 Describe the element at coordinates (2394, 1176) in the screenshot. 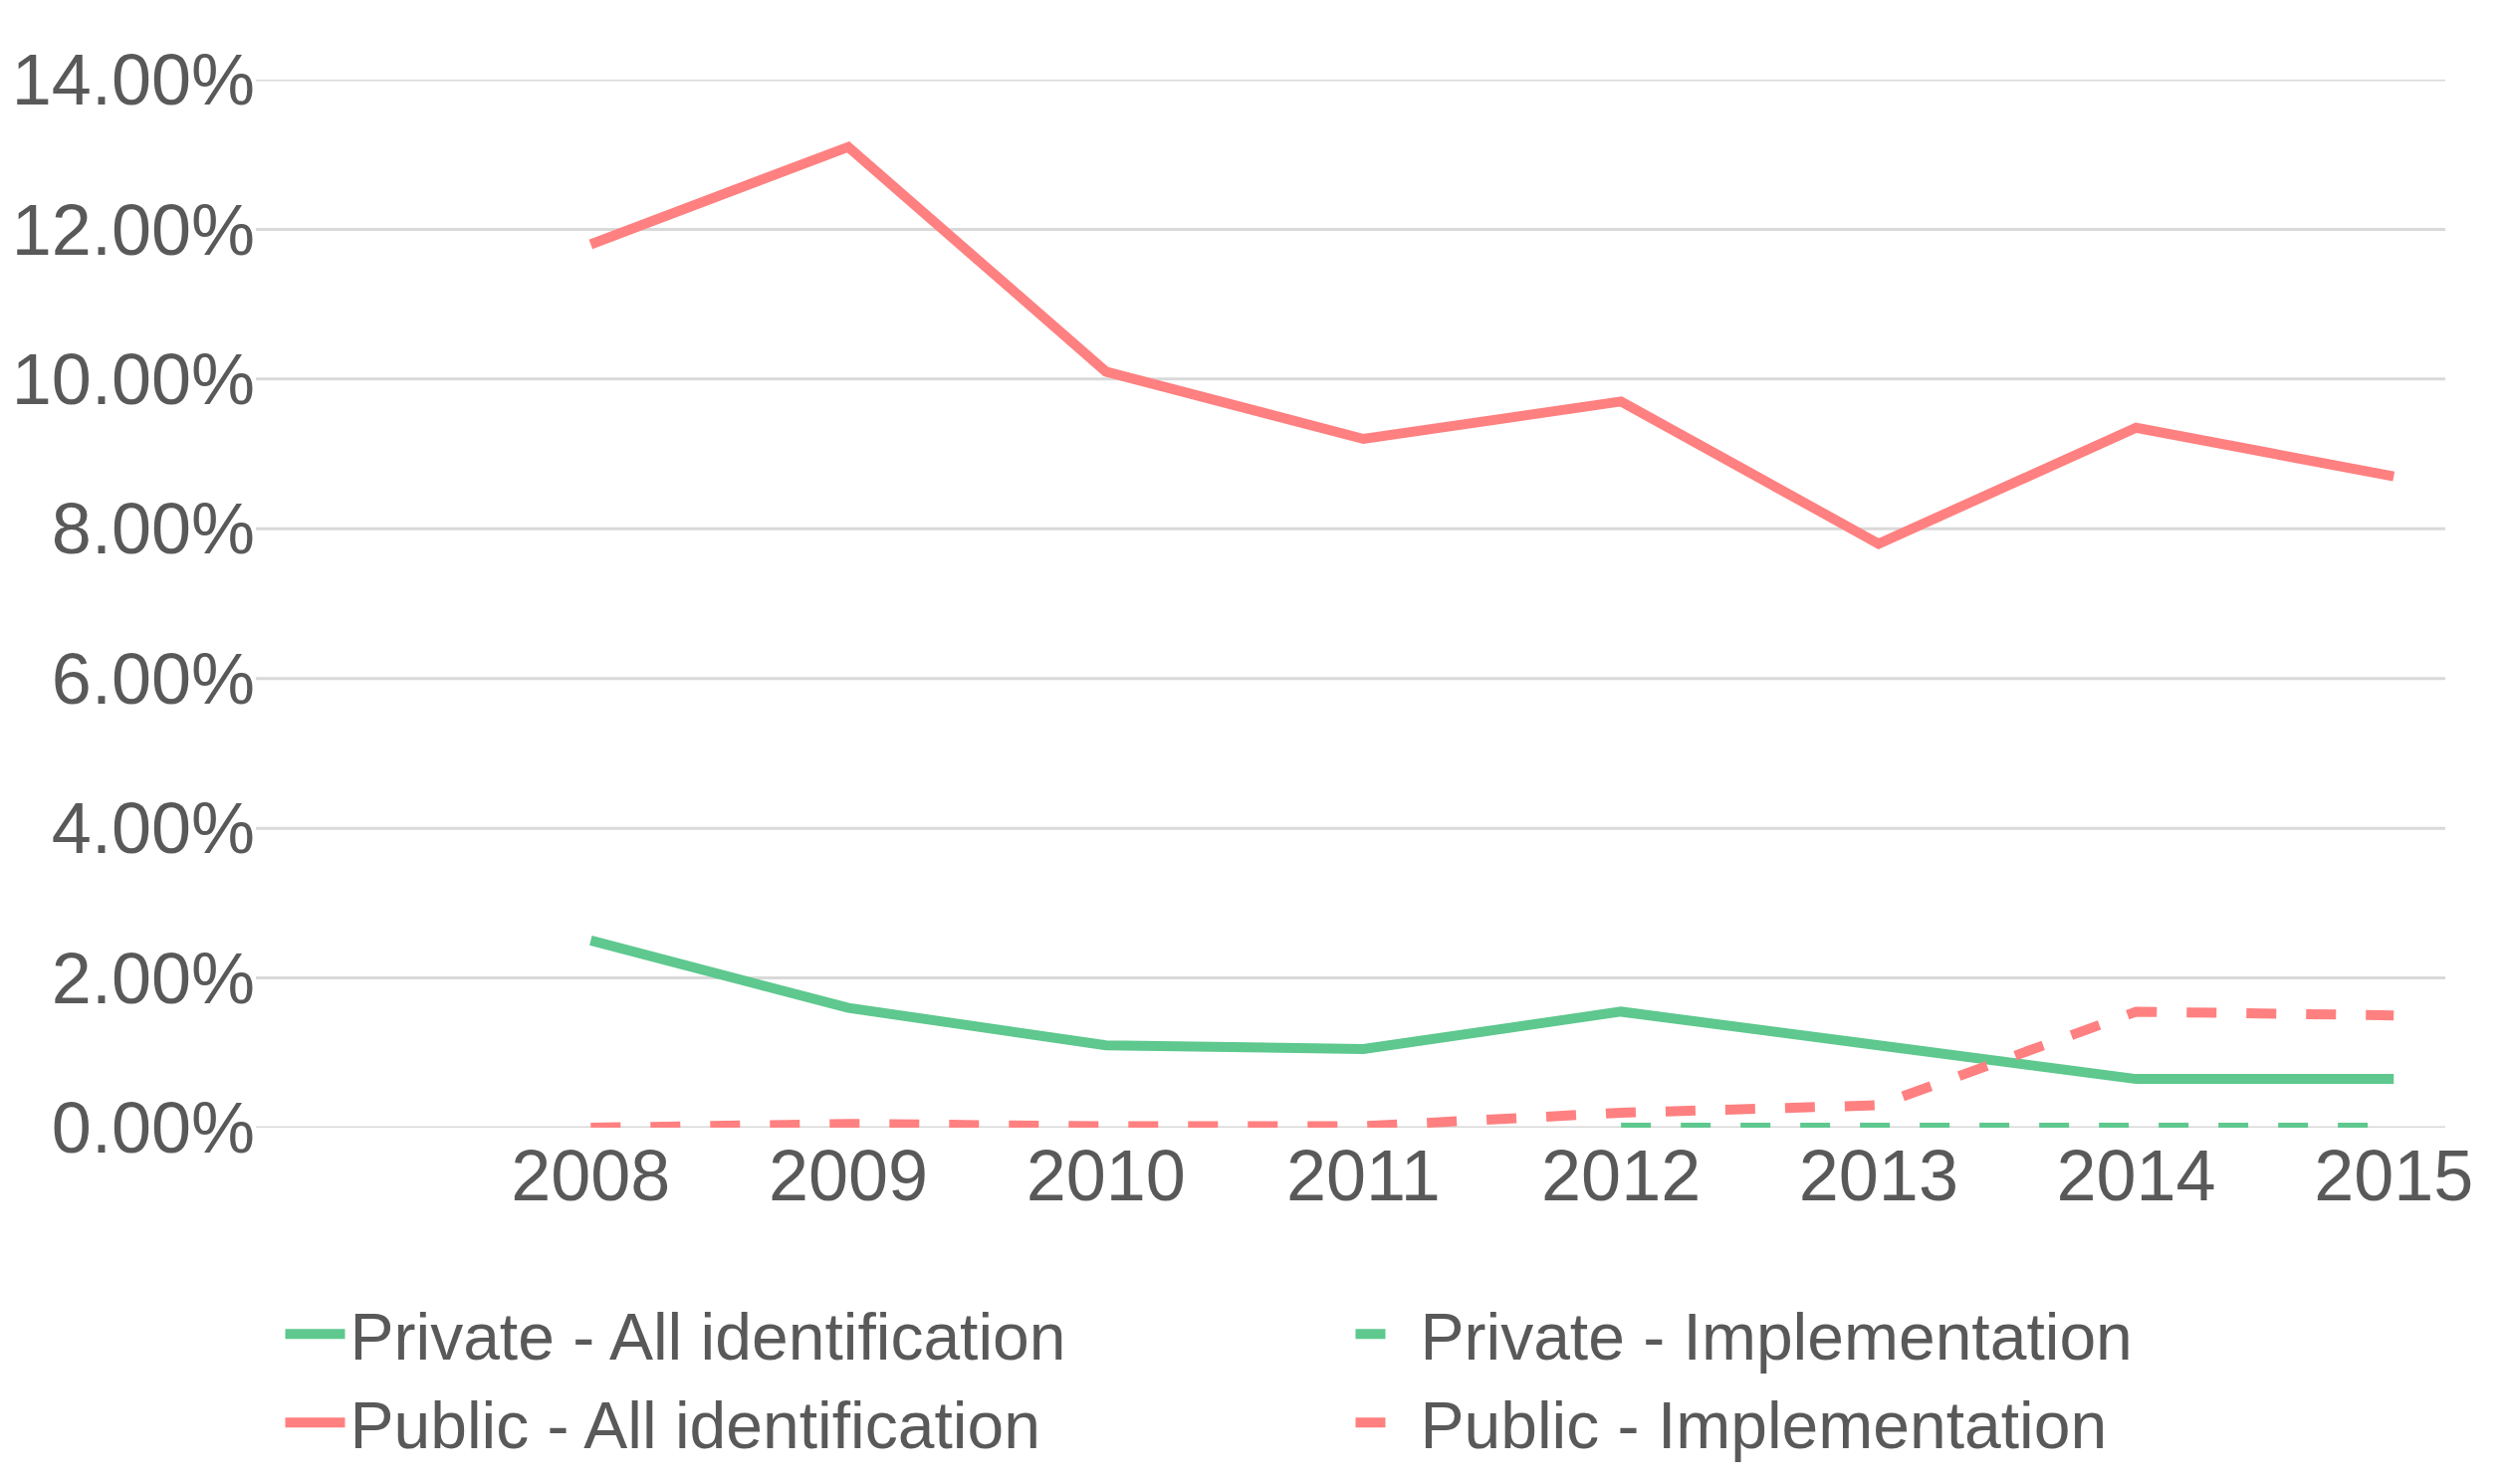

I see `x-tick-label: 2015` at that location.